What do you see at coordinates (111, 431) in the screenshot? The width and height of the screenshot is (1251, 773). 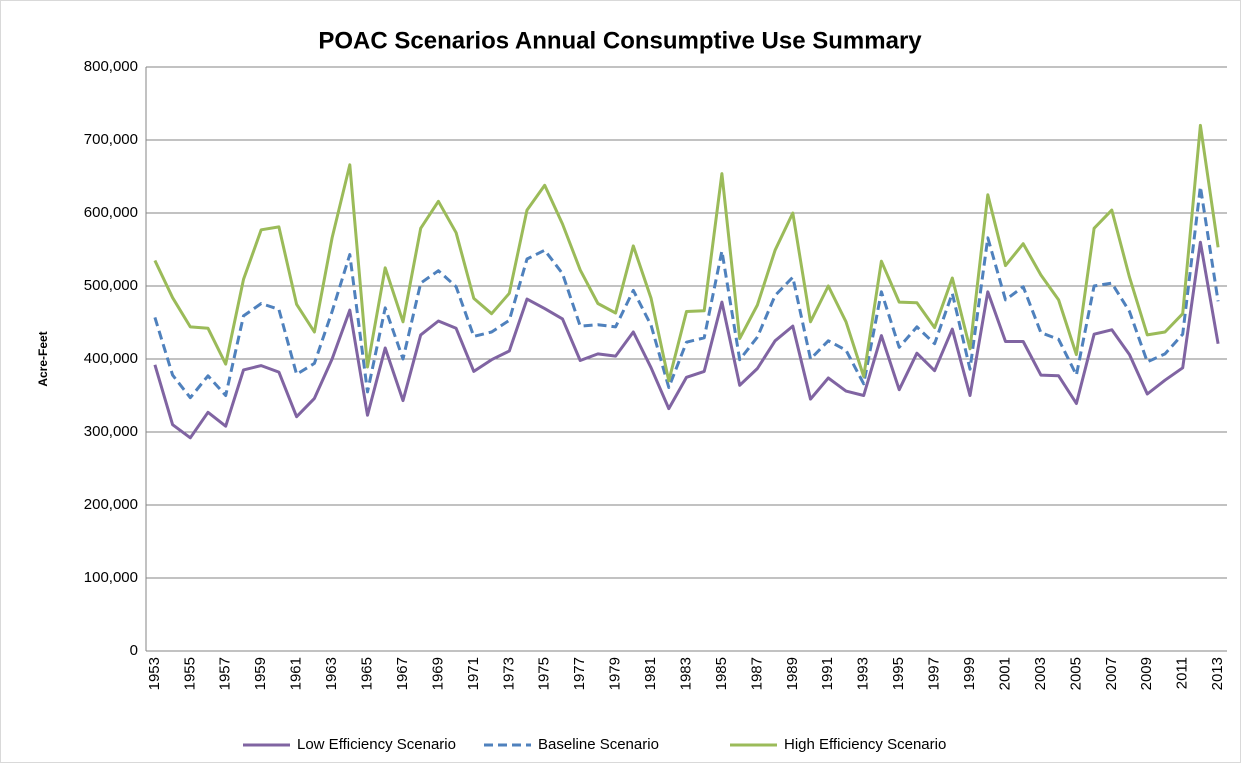 I see `y-tick-label: 300,000` at bounding box center [111, 431].